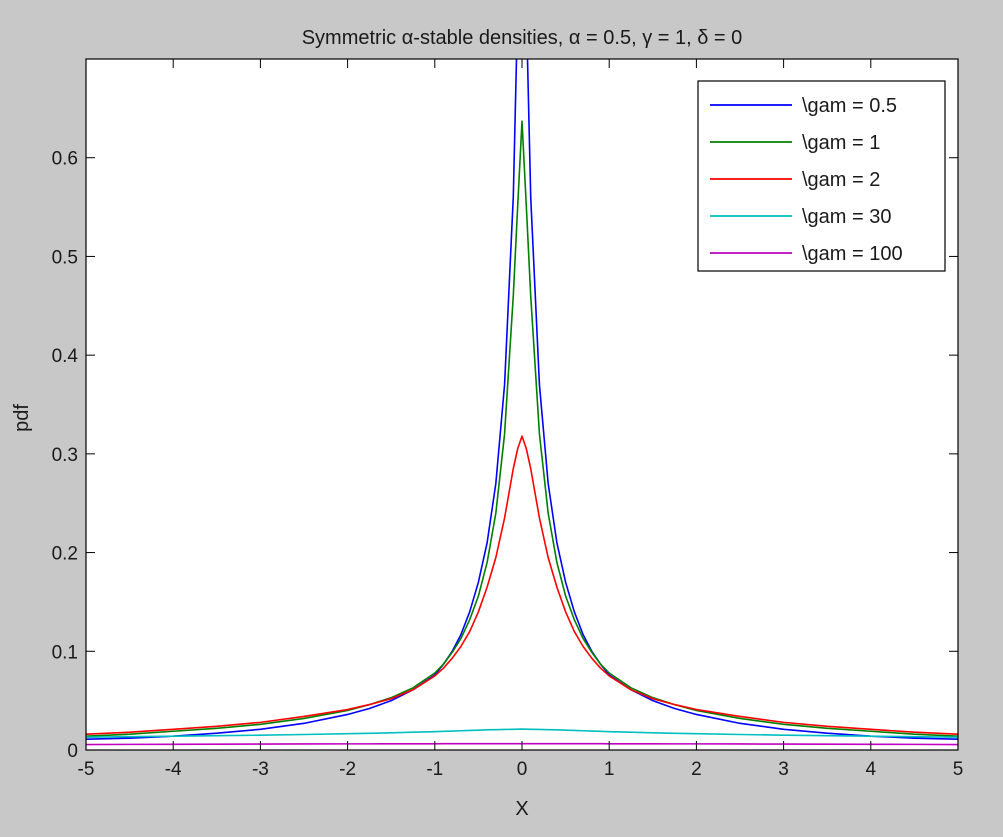 This screenshot has width=1003, height=837. I want to click on legend-box, so click(821, 176).